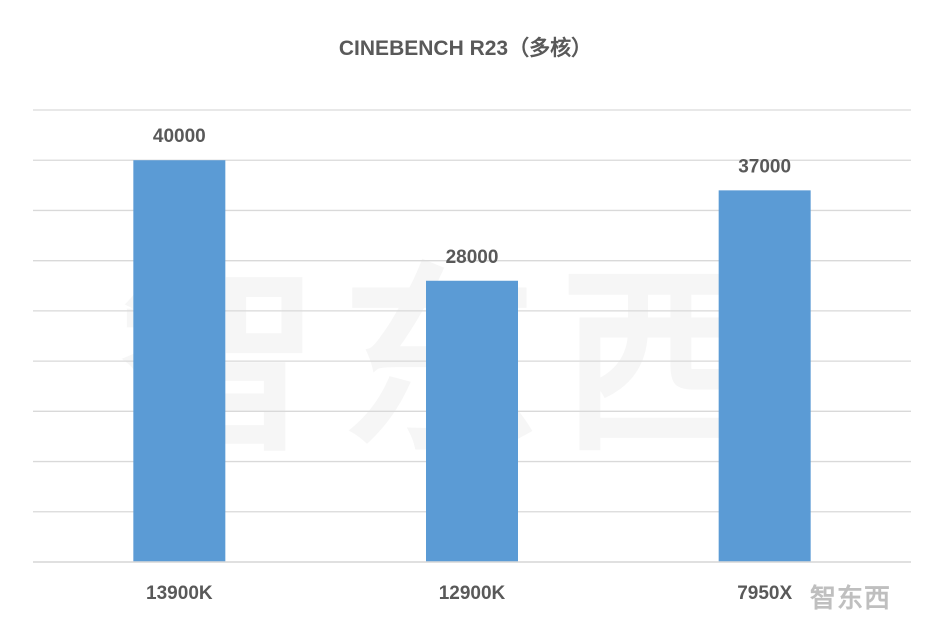  Describe the element at coordinates (179, 593) in the screenshot. I see `x-tick-label: 13900K` at that location.